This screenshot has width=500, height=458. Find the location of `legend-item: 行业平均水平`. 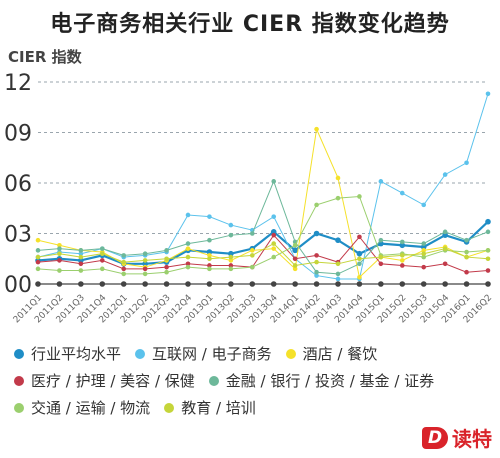

legend-item: 行业平均水平 is located at coordinates (67, 353).